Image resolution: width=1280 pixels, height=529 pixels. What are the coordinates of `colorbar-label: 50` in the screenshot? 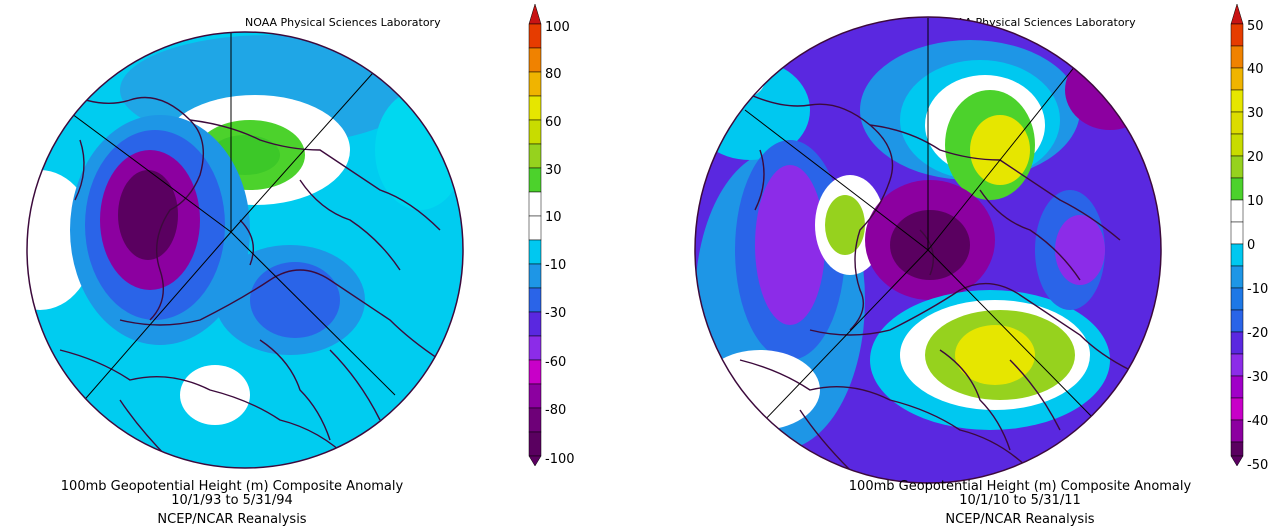 It's located at (1255, 26).